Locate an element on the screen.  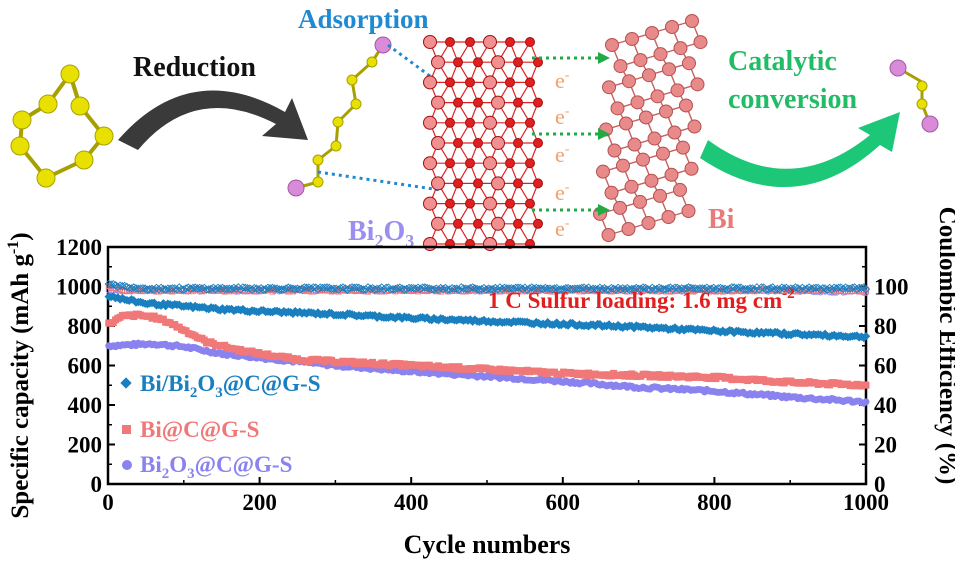
y2-axis-label: Coulombic Efficiency (%) is located at coordinates (944, 346).